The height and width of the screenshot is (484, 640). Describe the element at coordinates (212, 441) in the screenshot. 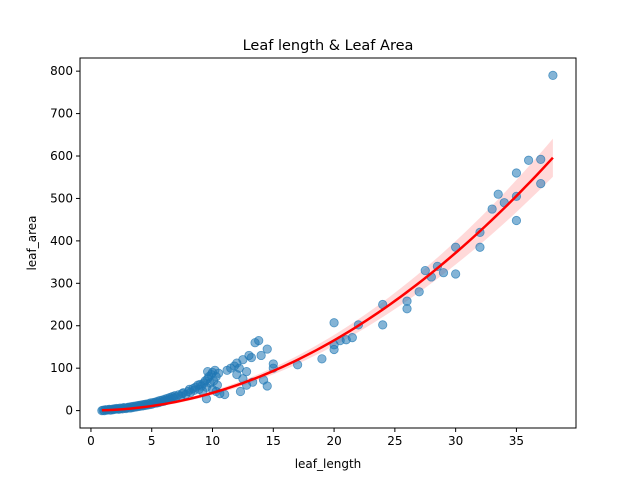

I see `x-tick-label: 10` at that location.